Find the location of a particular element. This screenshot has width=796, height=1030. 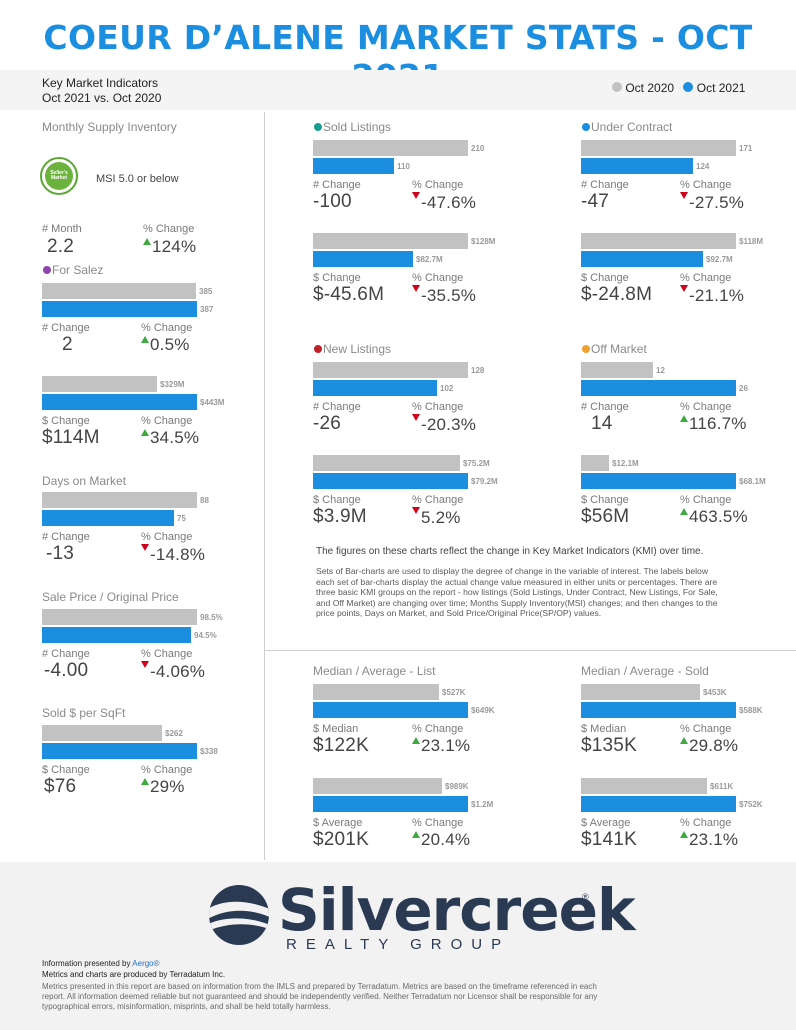

new-listings-value-pct: 5.2% is located at coordinates (436, 517).